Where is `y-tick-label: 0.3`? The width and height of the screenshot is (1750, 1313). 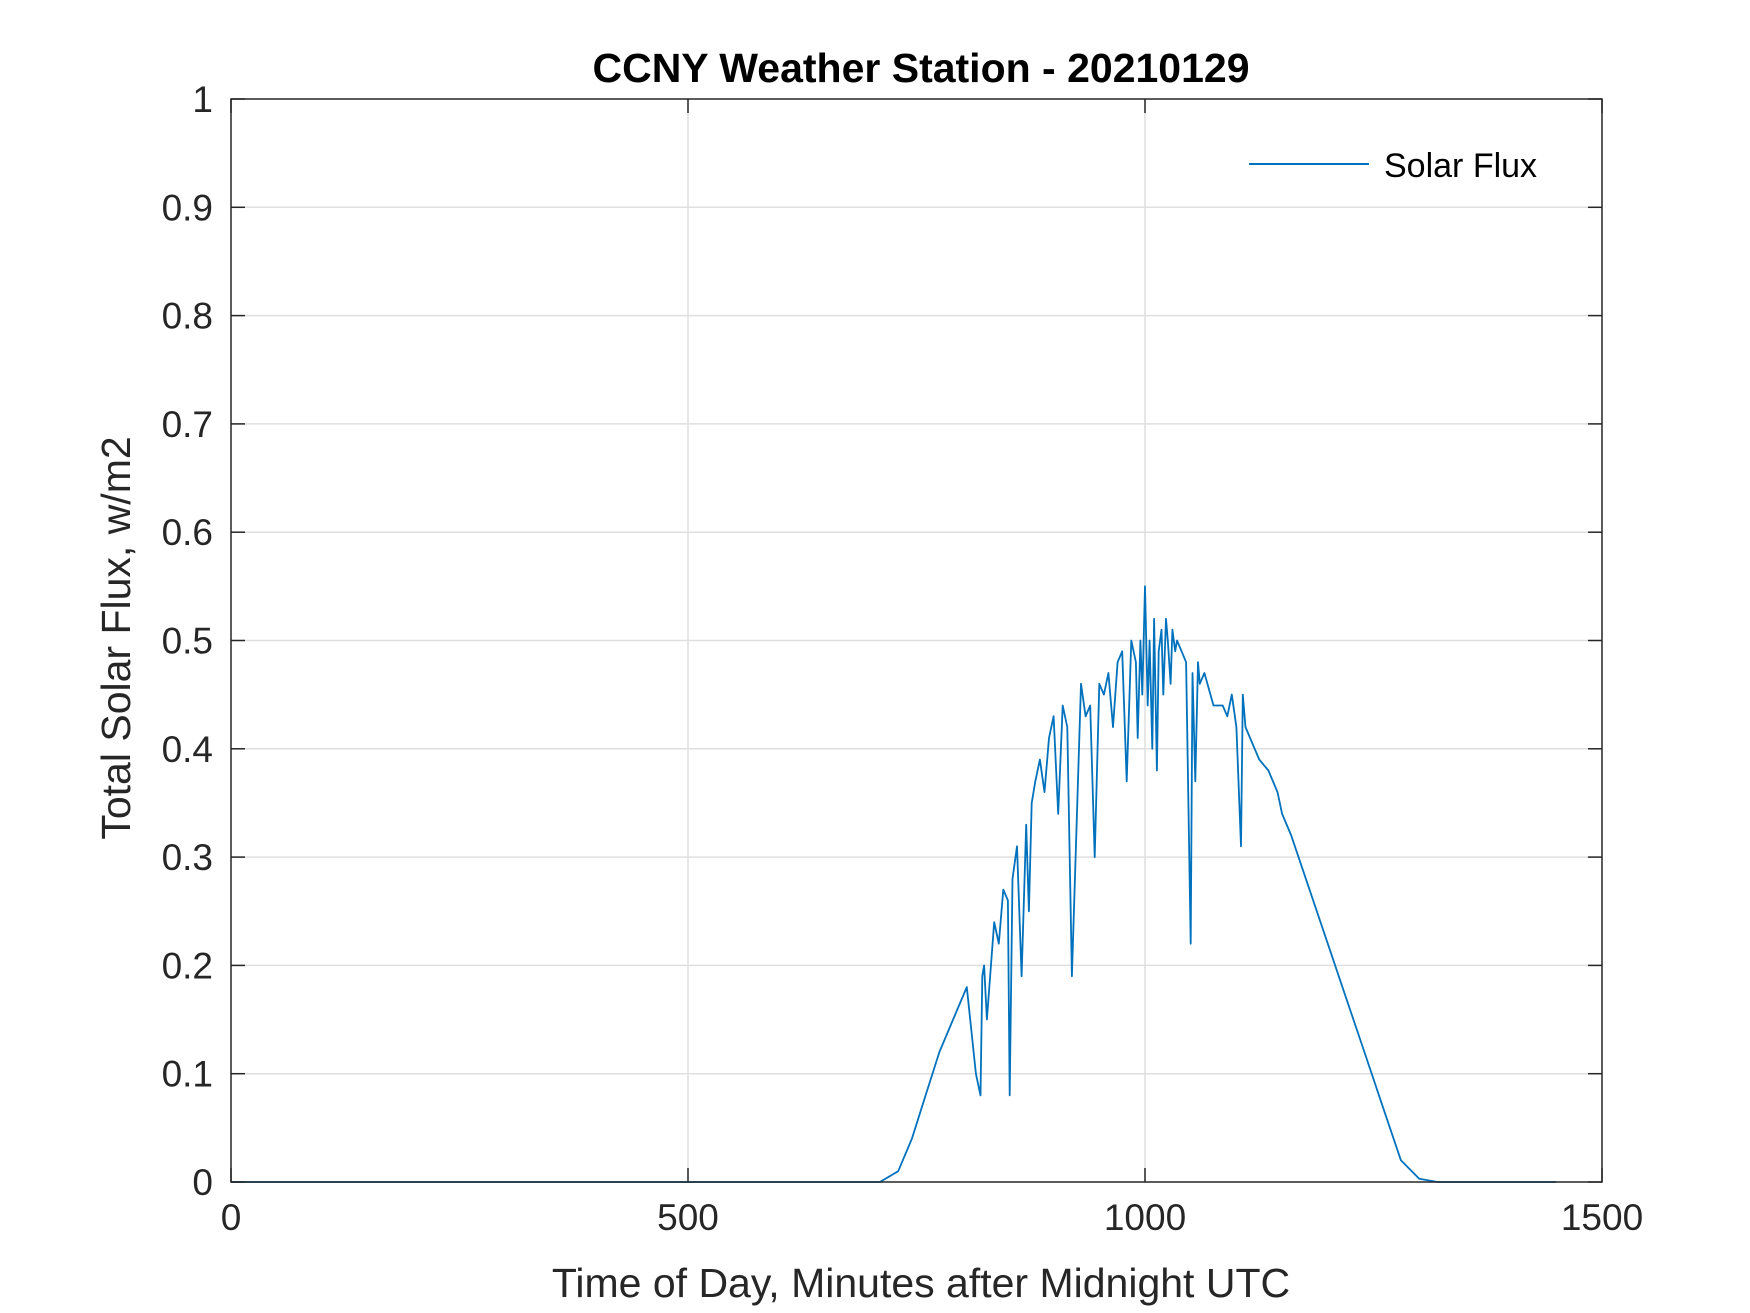
y-tick-label: 0.3 is located at coordinates (187, 857).